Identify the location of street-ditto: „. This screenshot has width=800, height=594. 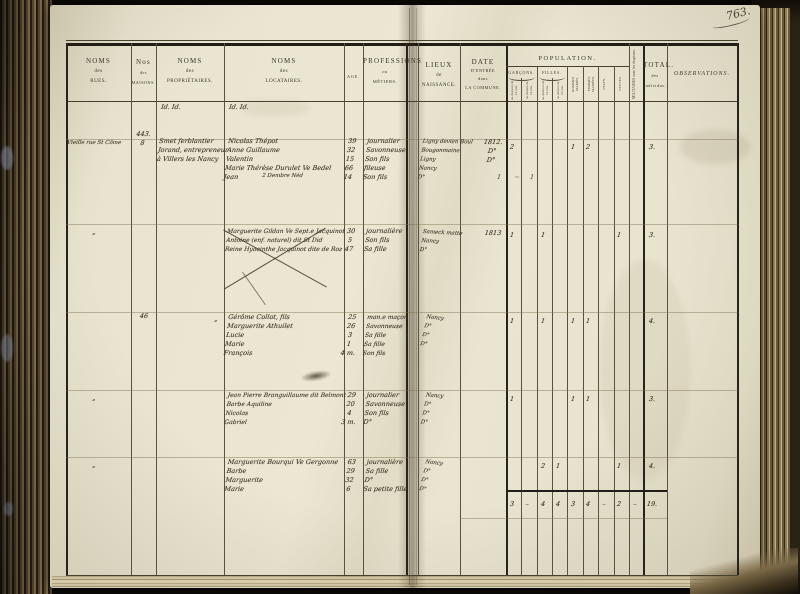
(94, 232).